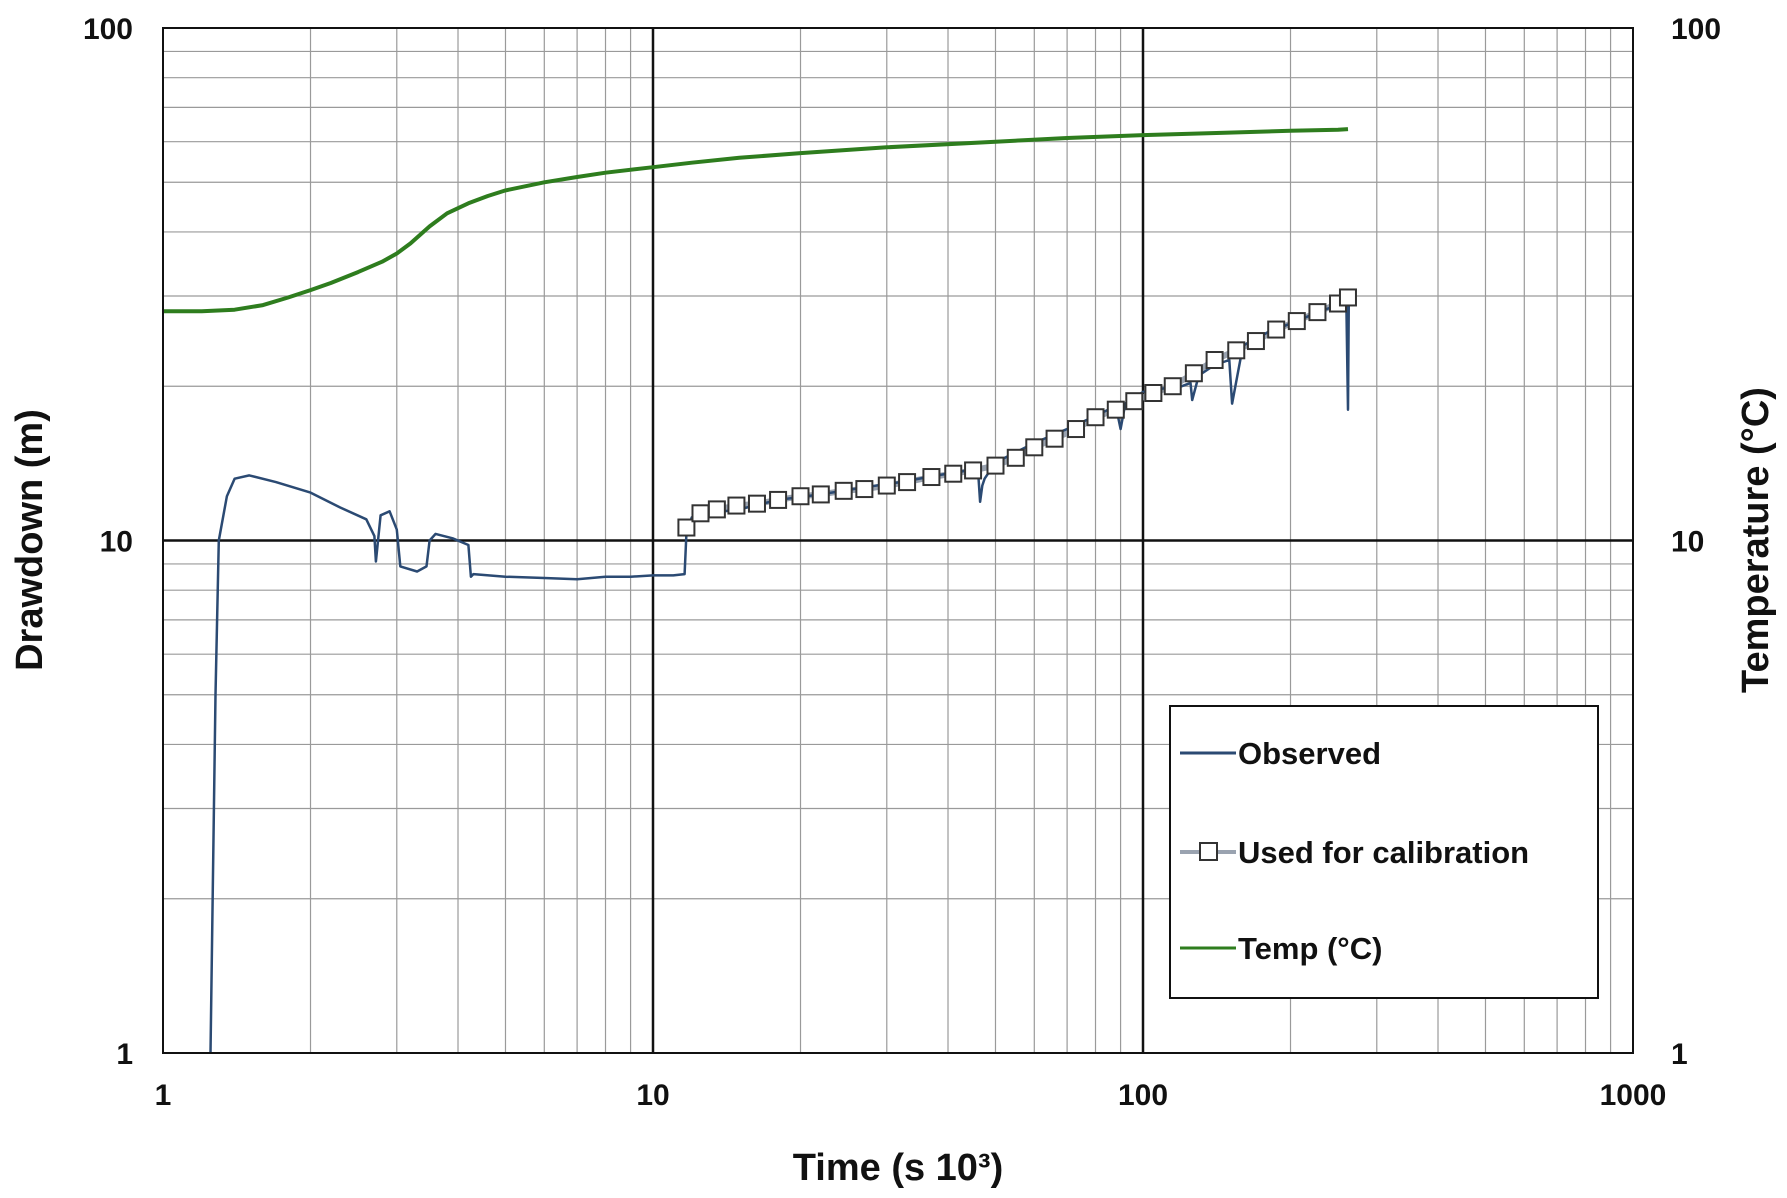 The width and height of the screenshot is (1787, 1198). I want to click on legend-temp-label: Temp (°C), so click(1310, 948).